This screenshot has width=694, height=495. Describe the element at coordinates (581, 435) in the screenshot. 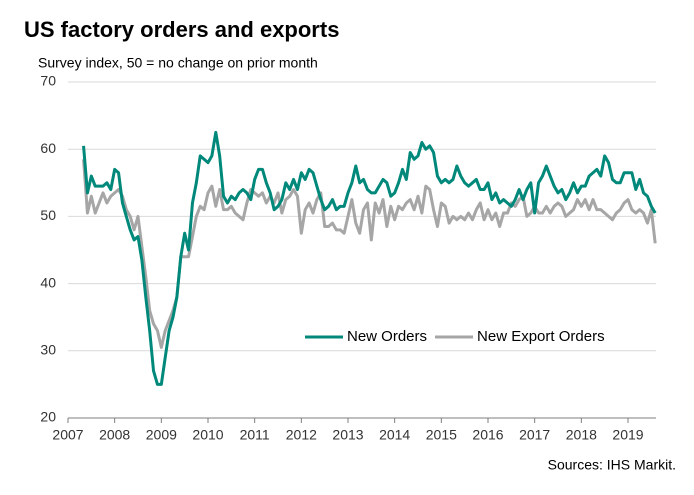

I see `x-tick-label: 2018` at that location.